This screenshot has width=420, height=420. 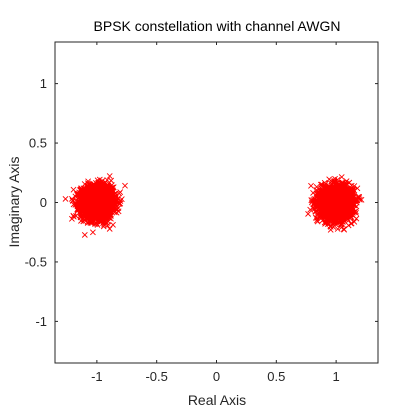 I want to click on scatter-markers, so click(x=213, y=205).